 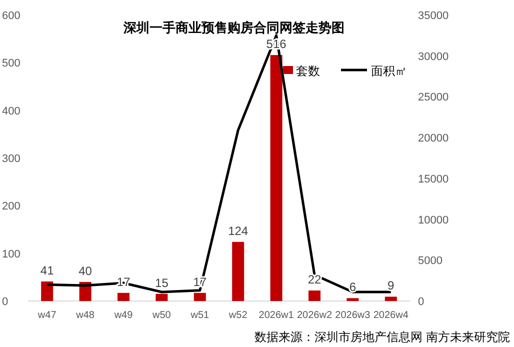 What do you see at coordinates (11, 111) in the screenshot?
I see `y-tick-label: 400` at bounding box center [11, 111].